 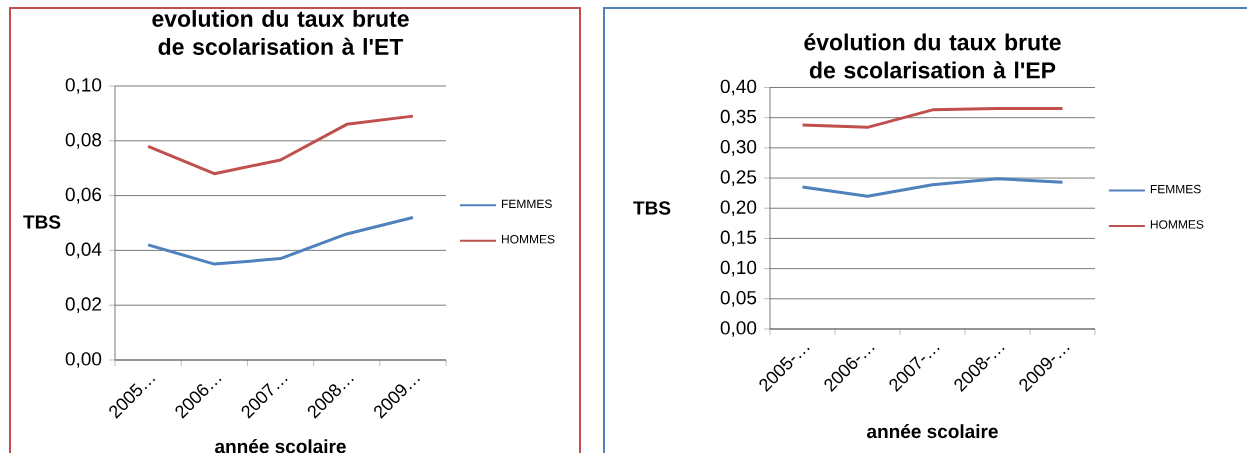 What do you see at coordinates (738, 238) in the screenshot?
I see `y-tick-label: 0,15` at bounding box center [738, 238].